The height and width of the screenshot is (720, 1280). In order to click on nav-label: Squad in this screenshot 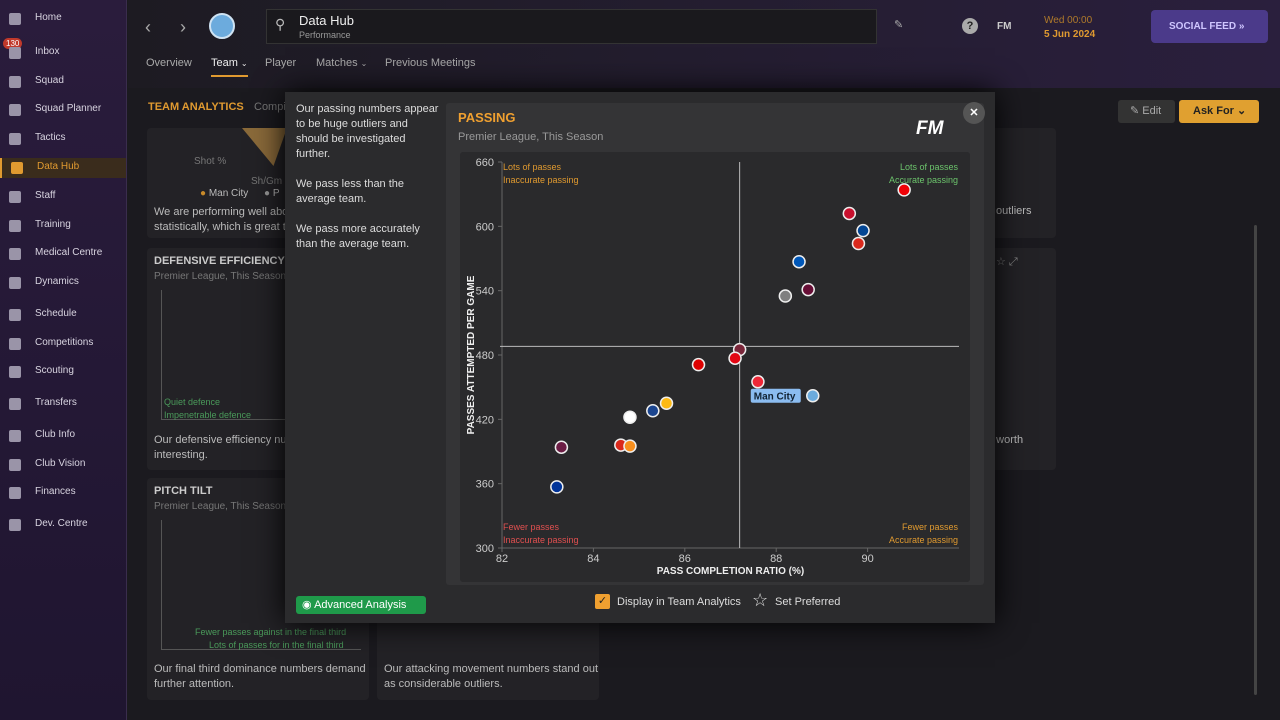, I will do `click(49, 80)`.